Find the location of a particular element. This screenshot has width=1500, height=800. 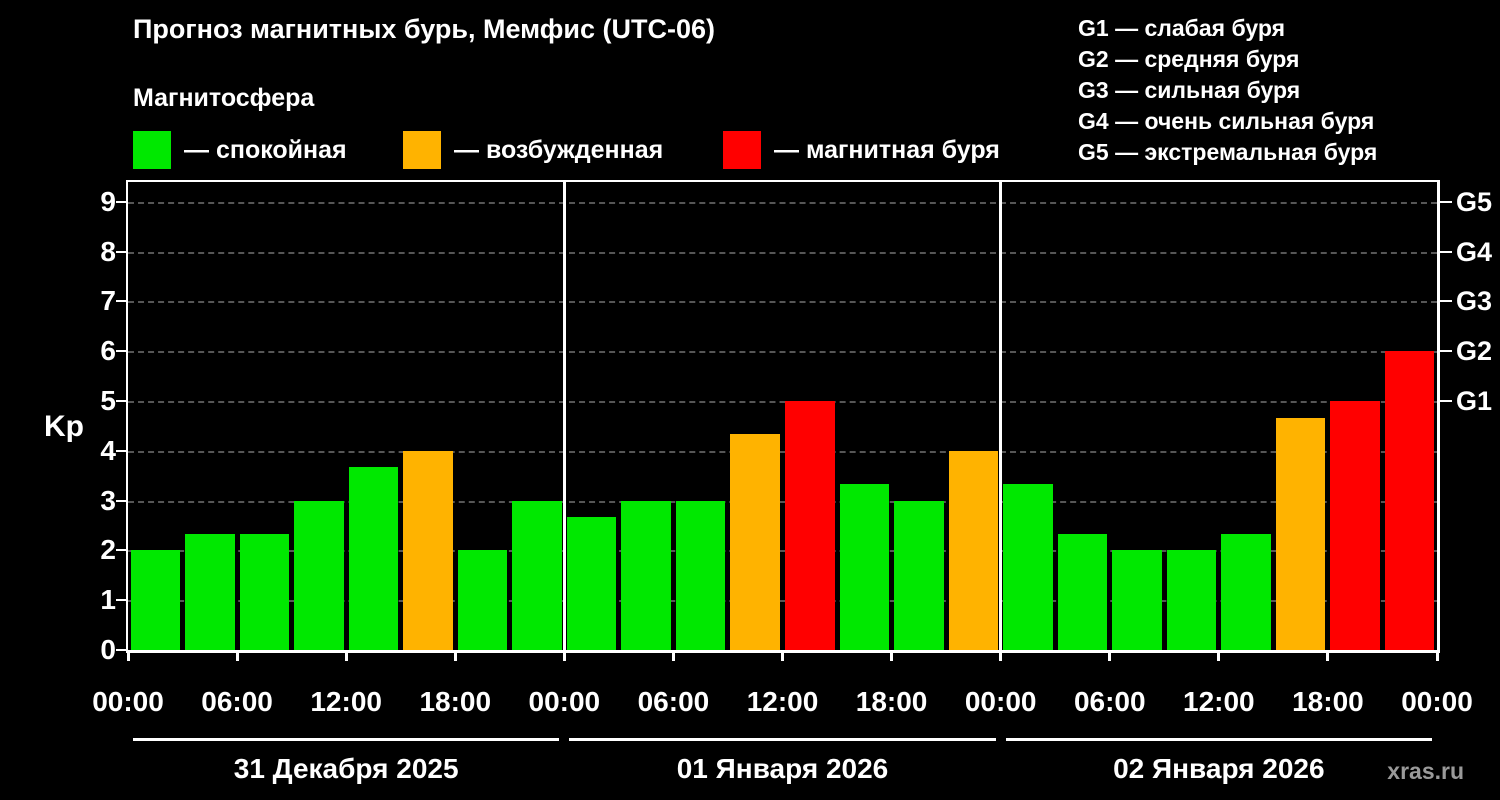

g-axis-label-g1: G1 is located at coordinates (1474, 401).